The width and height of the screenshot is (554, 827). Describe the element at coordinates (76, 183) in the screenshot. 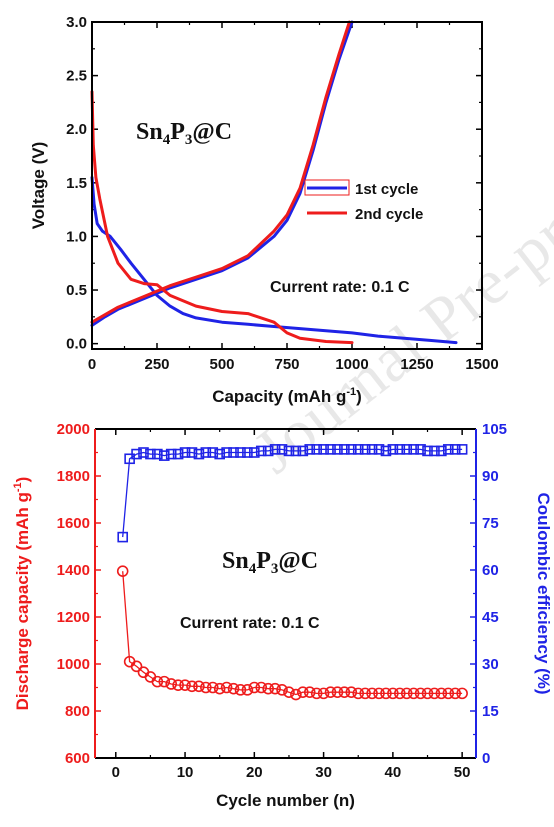

I see `y-tick-label: 1.5` at that location.